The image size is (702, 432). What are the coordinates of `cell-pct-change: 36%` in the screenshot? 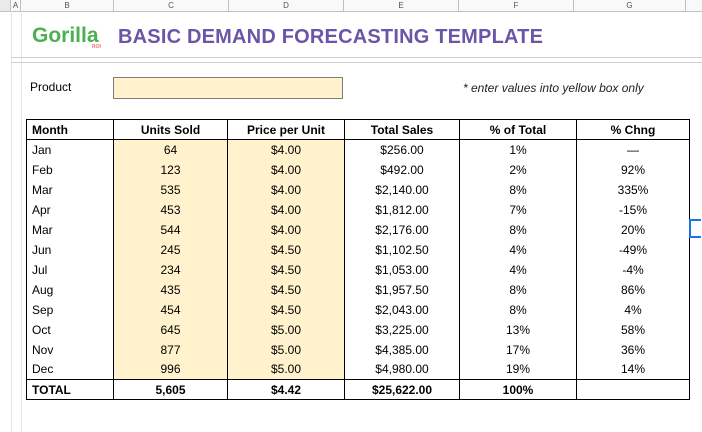 It's located at (633, 349).